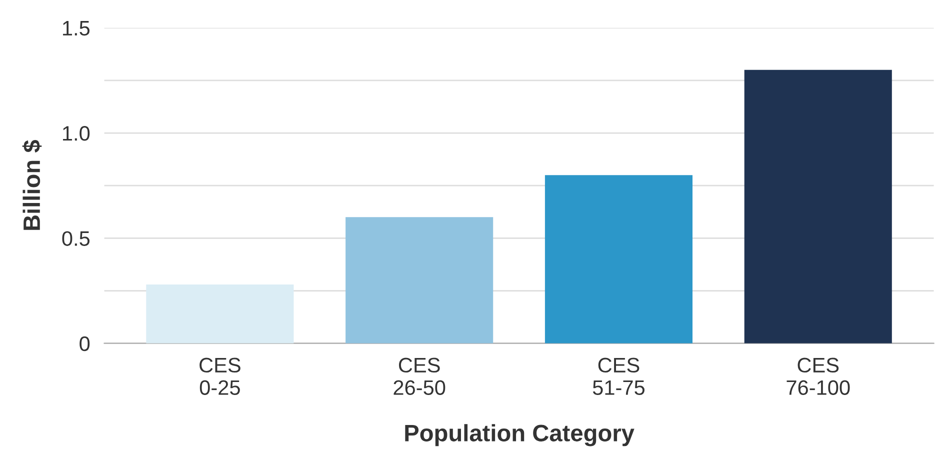 The width and height of the screenshot is (948, 464). I want to click on y-tick-label: 1.0, so click(76, 133).